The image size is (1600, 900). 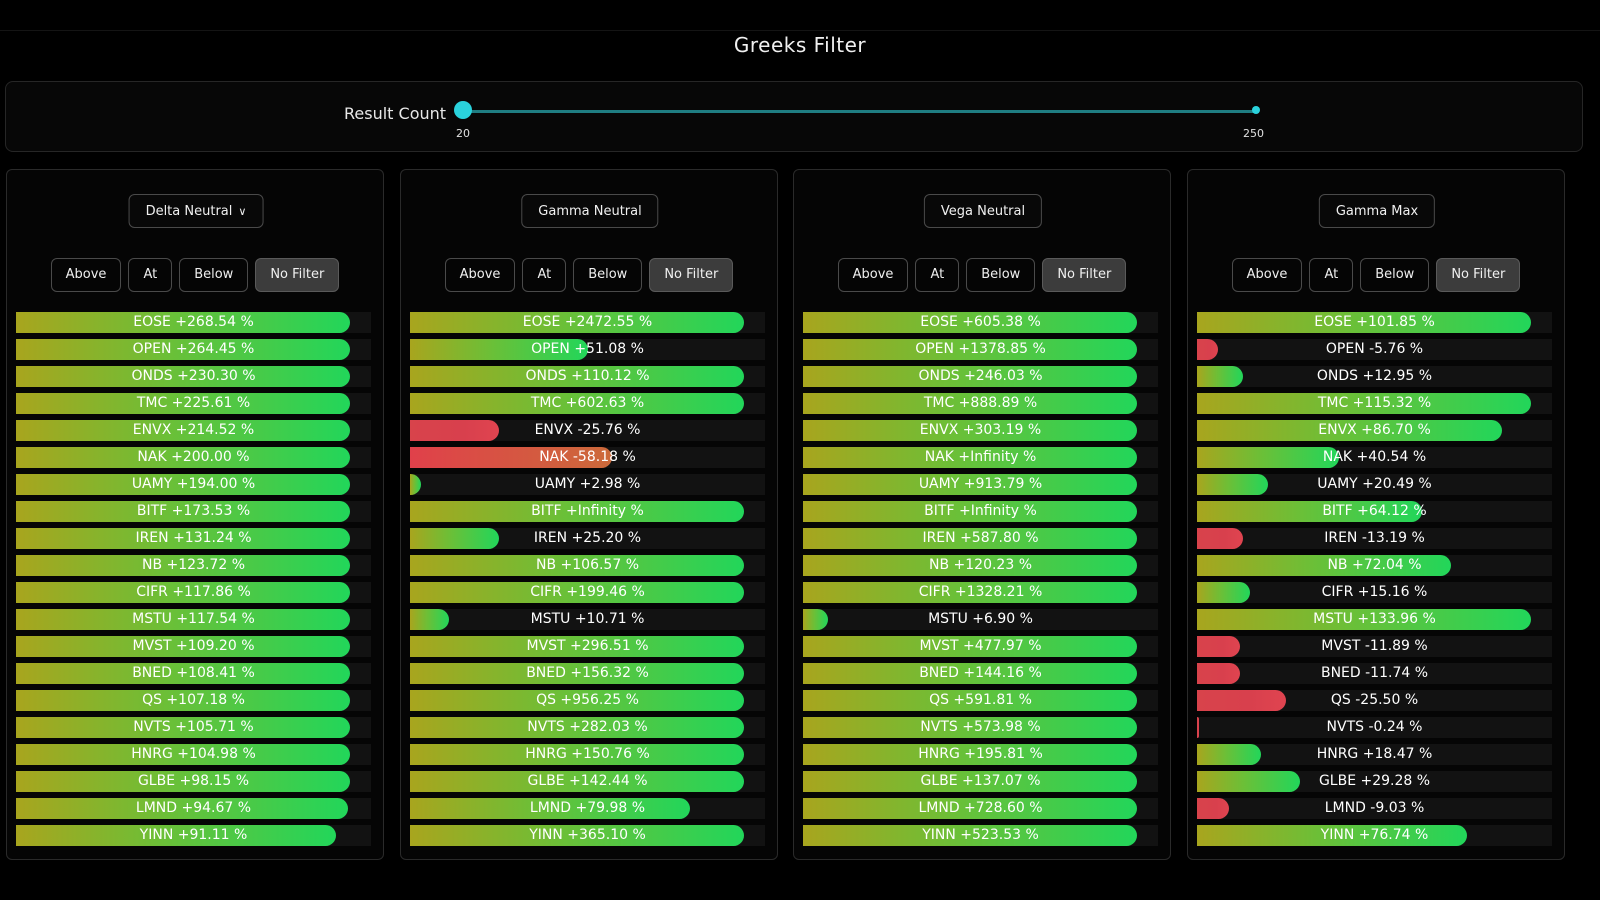 What do you see at coordinates (980, 727) in the screenshot?
I see `ticker-row: NVTS +573.98 %` at bounding box center [980, 727].